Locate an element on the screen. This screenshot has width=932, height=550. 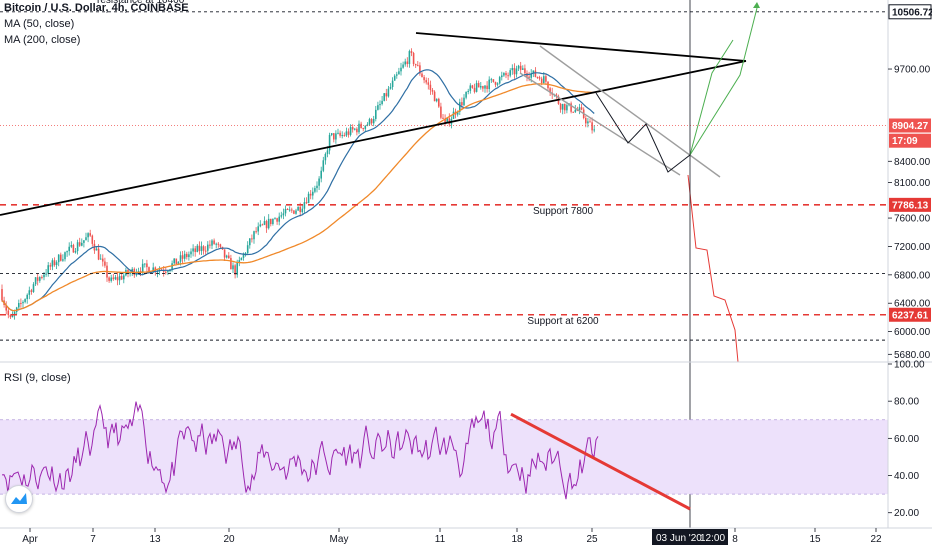
price-badge-label: 7786.13 is located at coordinates (910, 205).